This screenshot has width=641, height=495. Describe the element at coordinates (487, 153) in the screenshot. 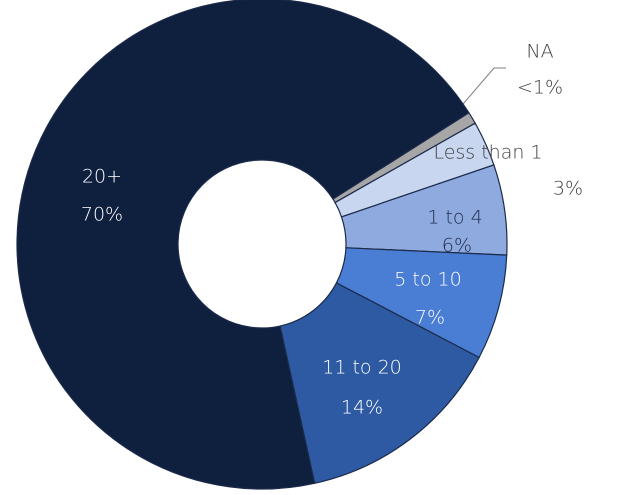

I see `slice-label: Less than 1` at that location.